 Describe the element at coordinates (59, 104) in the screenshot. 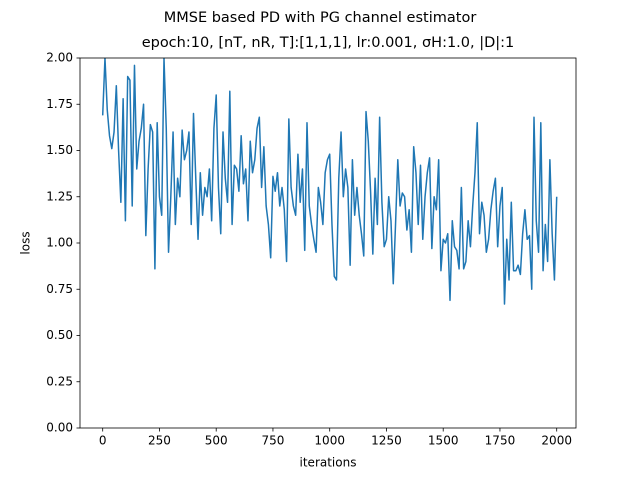

I see `y-tick-label: 1.75` at that location.